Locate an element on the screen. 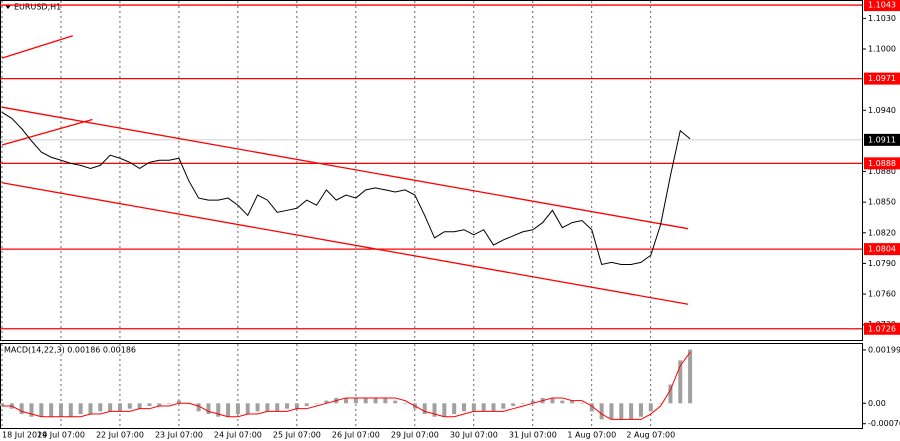  x-tick-label: 23 Jul 07:00 is located at coordinates (179, 435).